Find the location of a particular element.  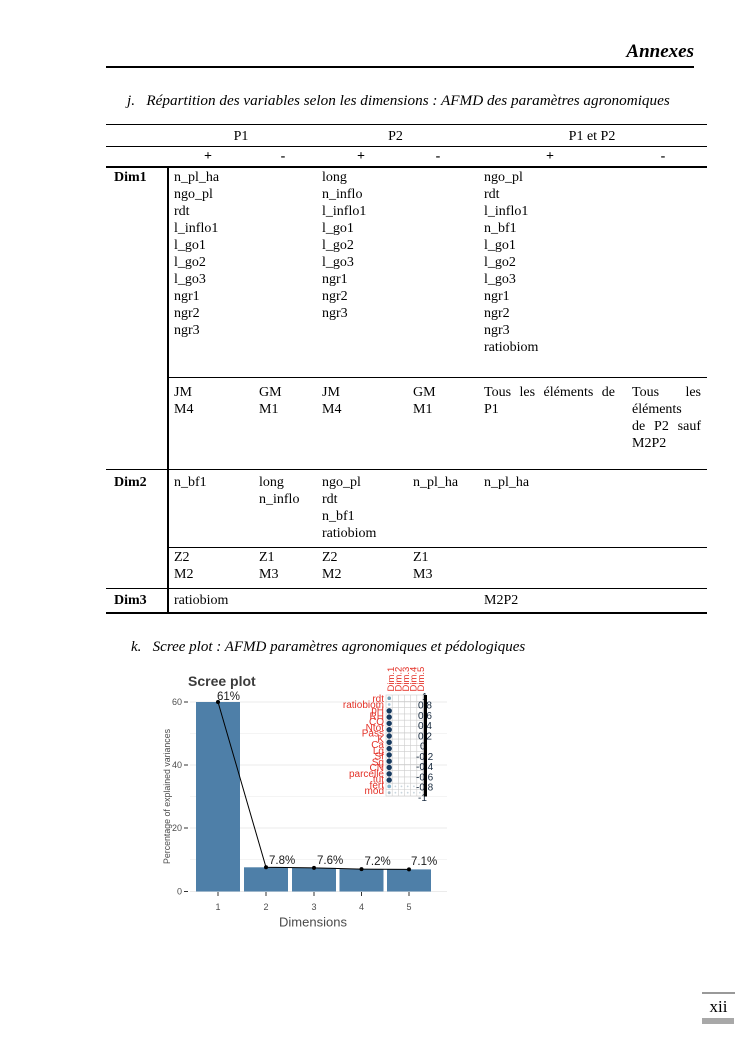

svg-text: Sf is located at coordinates (380, 757).